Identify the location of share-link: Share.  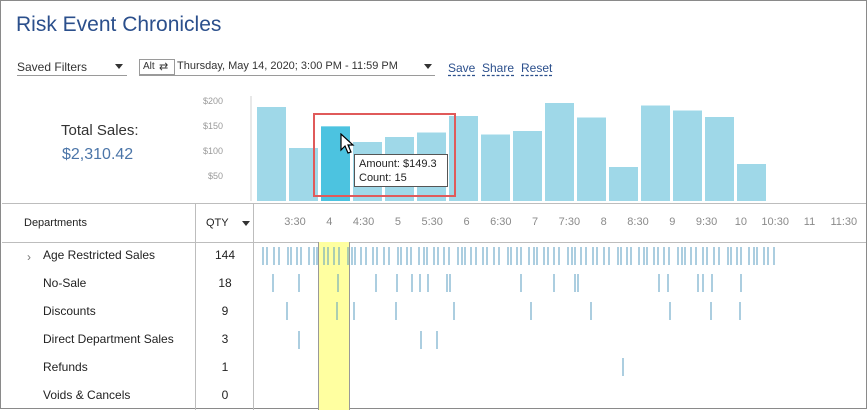
(498, 68).